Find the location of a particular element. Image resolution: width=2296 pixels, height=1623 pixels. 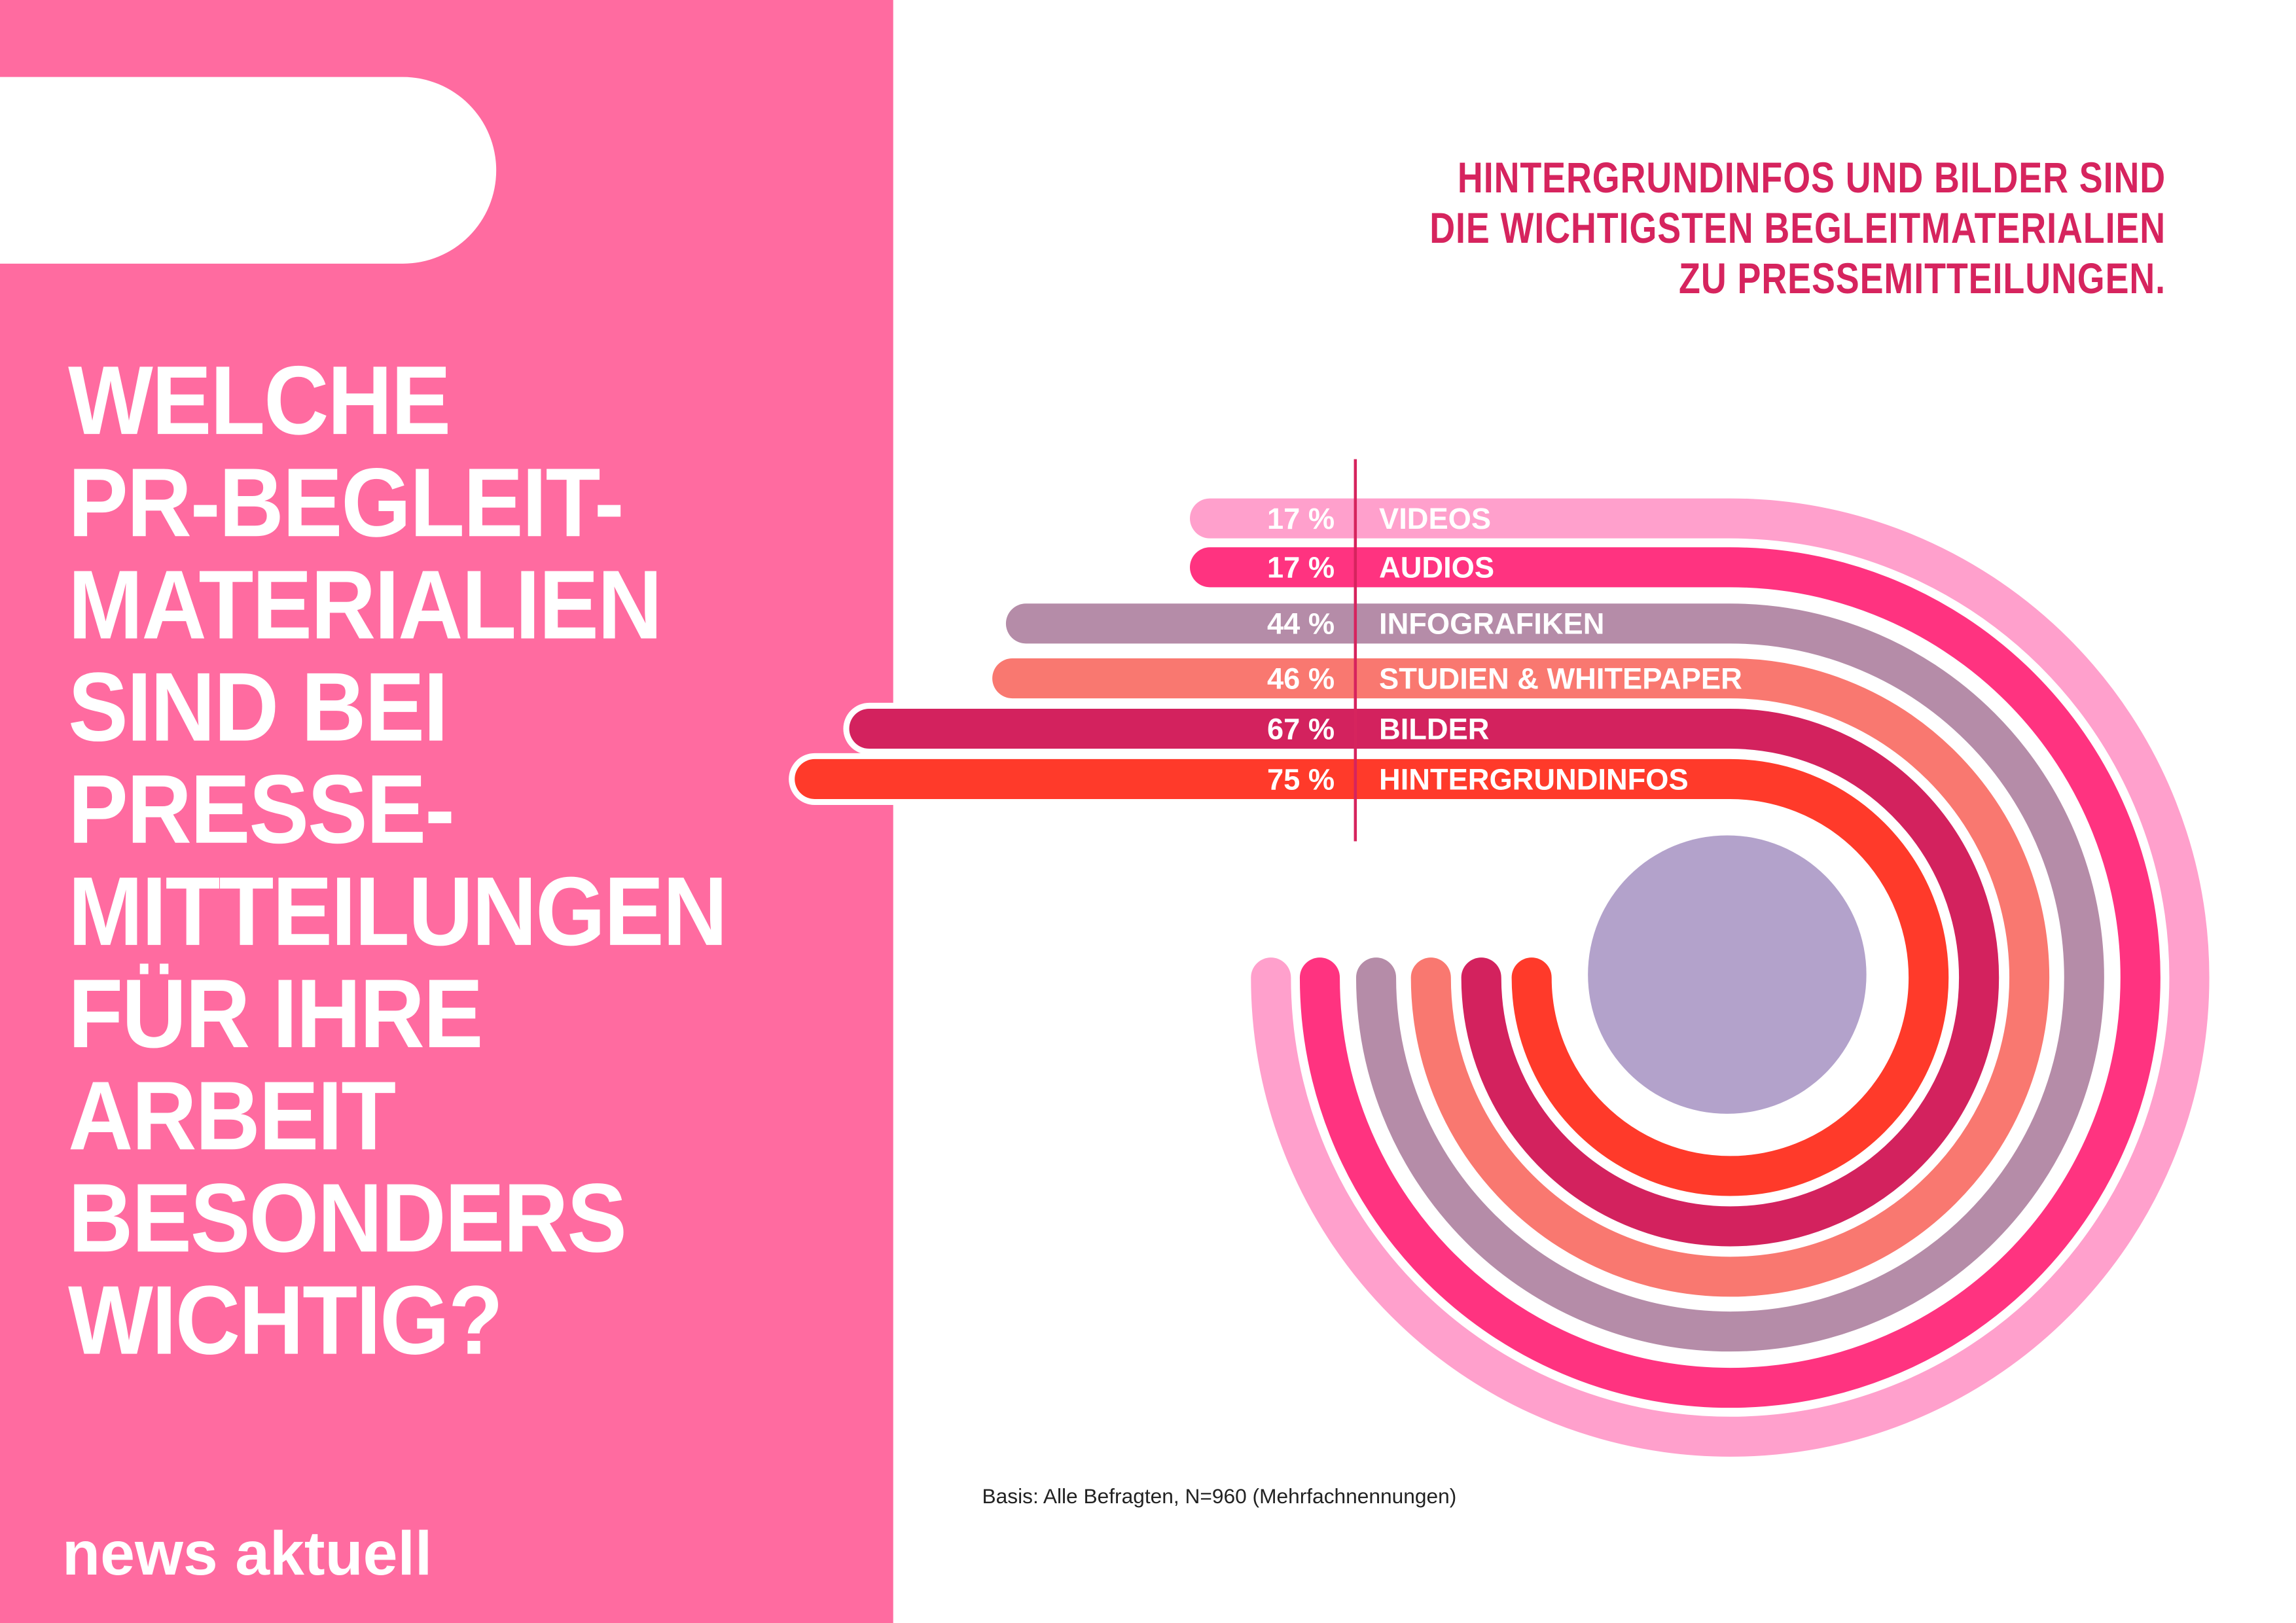

logo: news aktuell is located at coordinates (247, 1553).